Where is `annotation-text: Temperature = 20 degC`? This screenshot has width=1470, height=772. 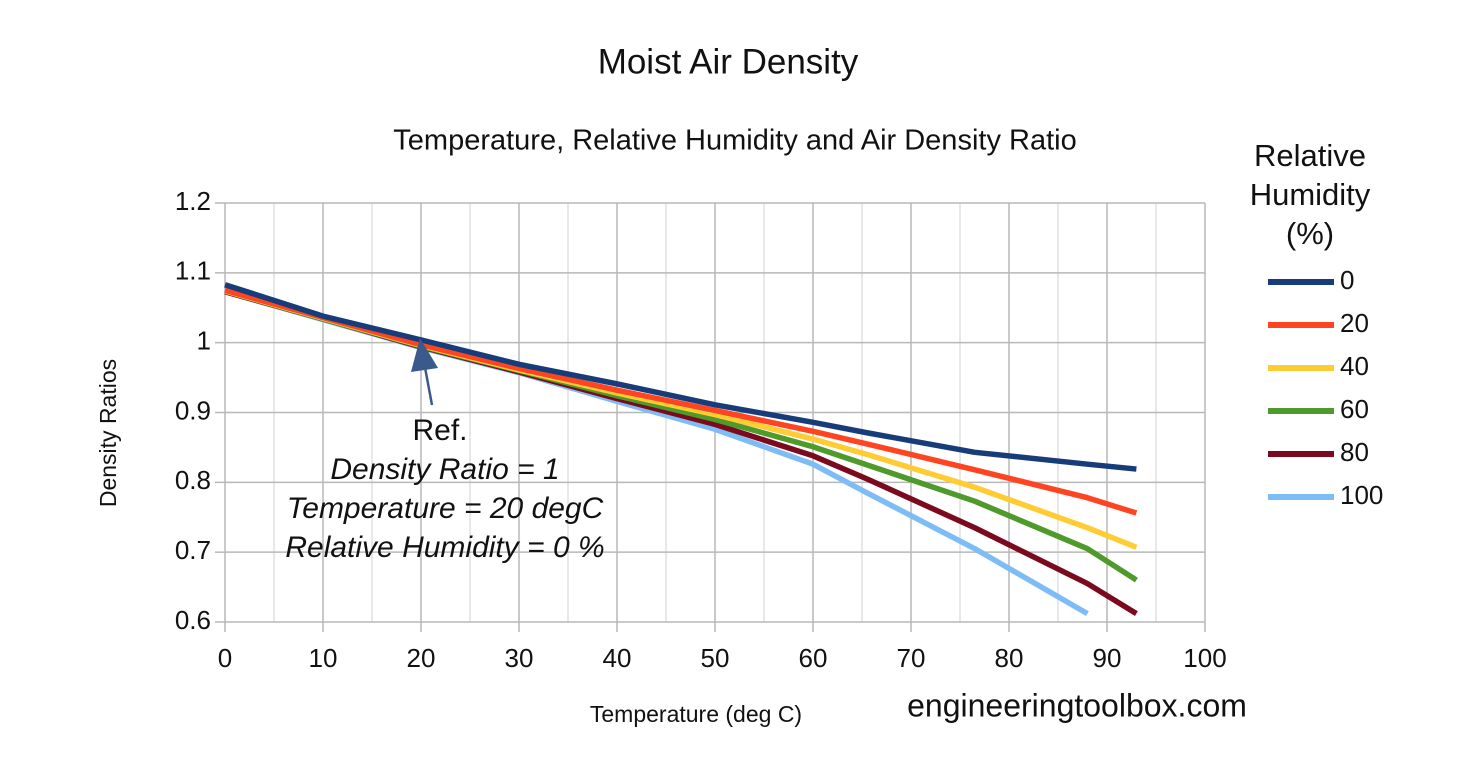 annotation-text: Temperature = 20 degC is located at coordinates (445, 508).